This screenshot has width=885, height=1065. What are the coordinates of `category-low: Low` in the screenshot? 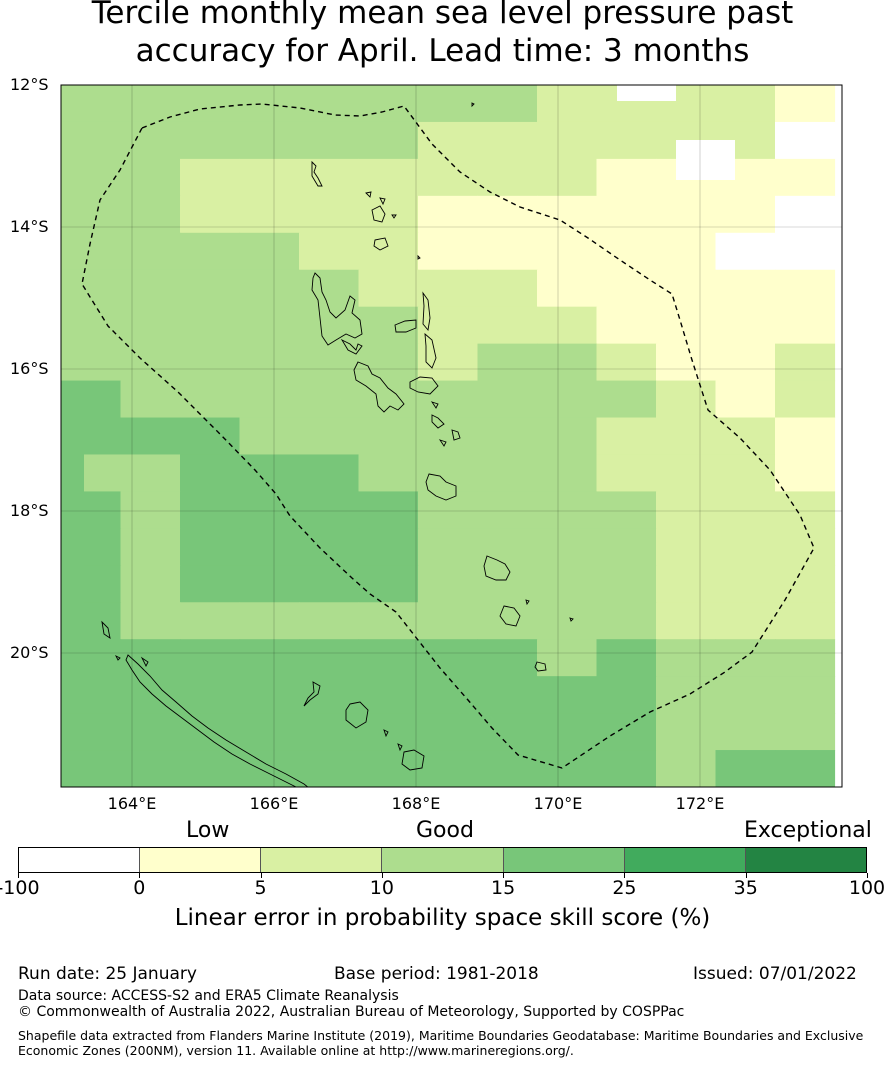 It's located at (208, 830).